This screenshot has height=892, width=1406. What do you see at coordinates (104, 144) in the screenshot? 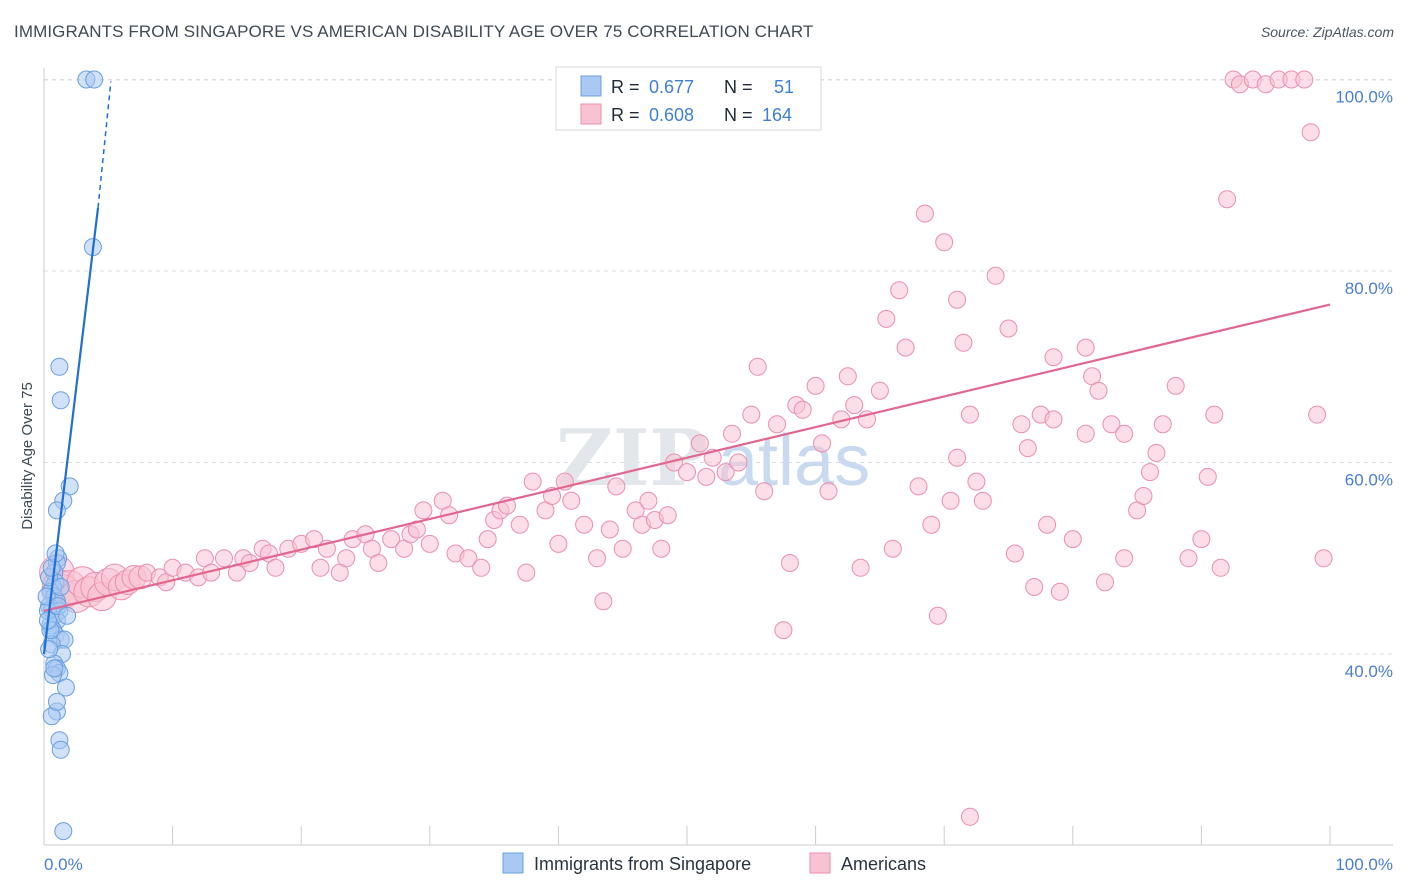
I see `singapore-trend-extension` at bounding box center [104, 144].